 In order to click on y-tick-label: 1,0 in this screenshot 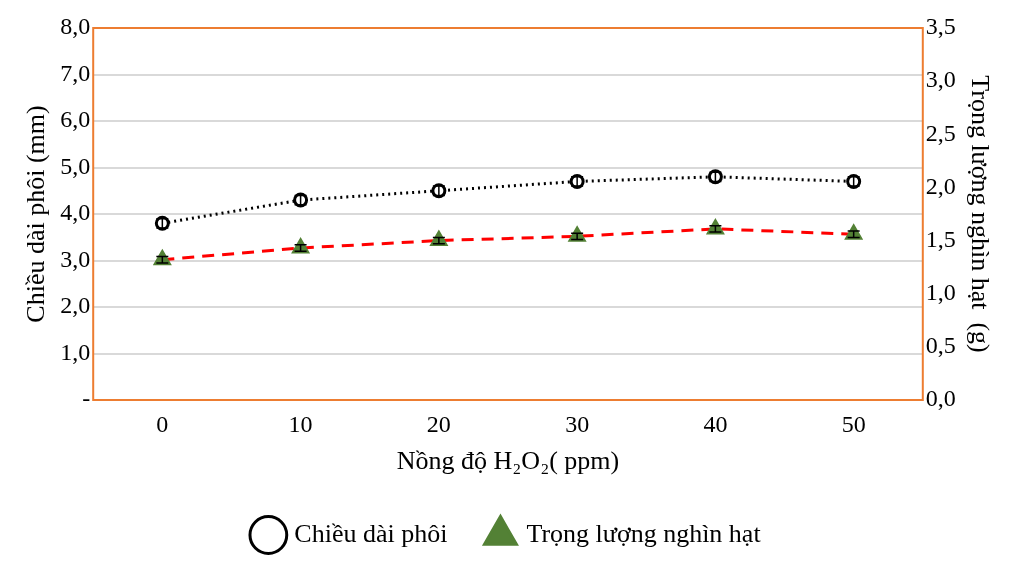, I will do `click(75, 351)`.